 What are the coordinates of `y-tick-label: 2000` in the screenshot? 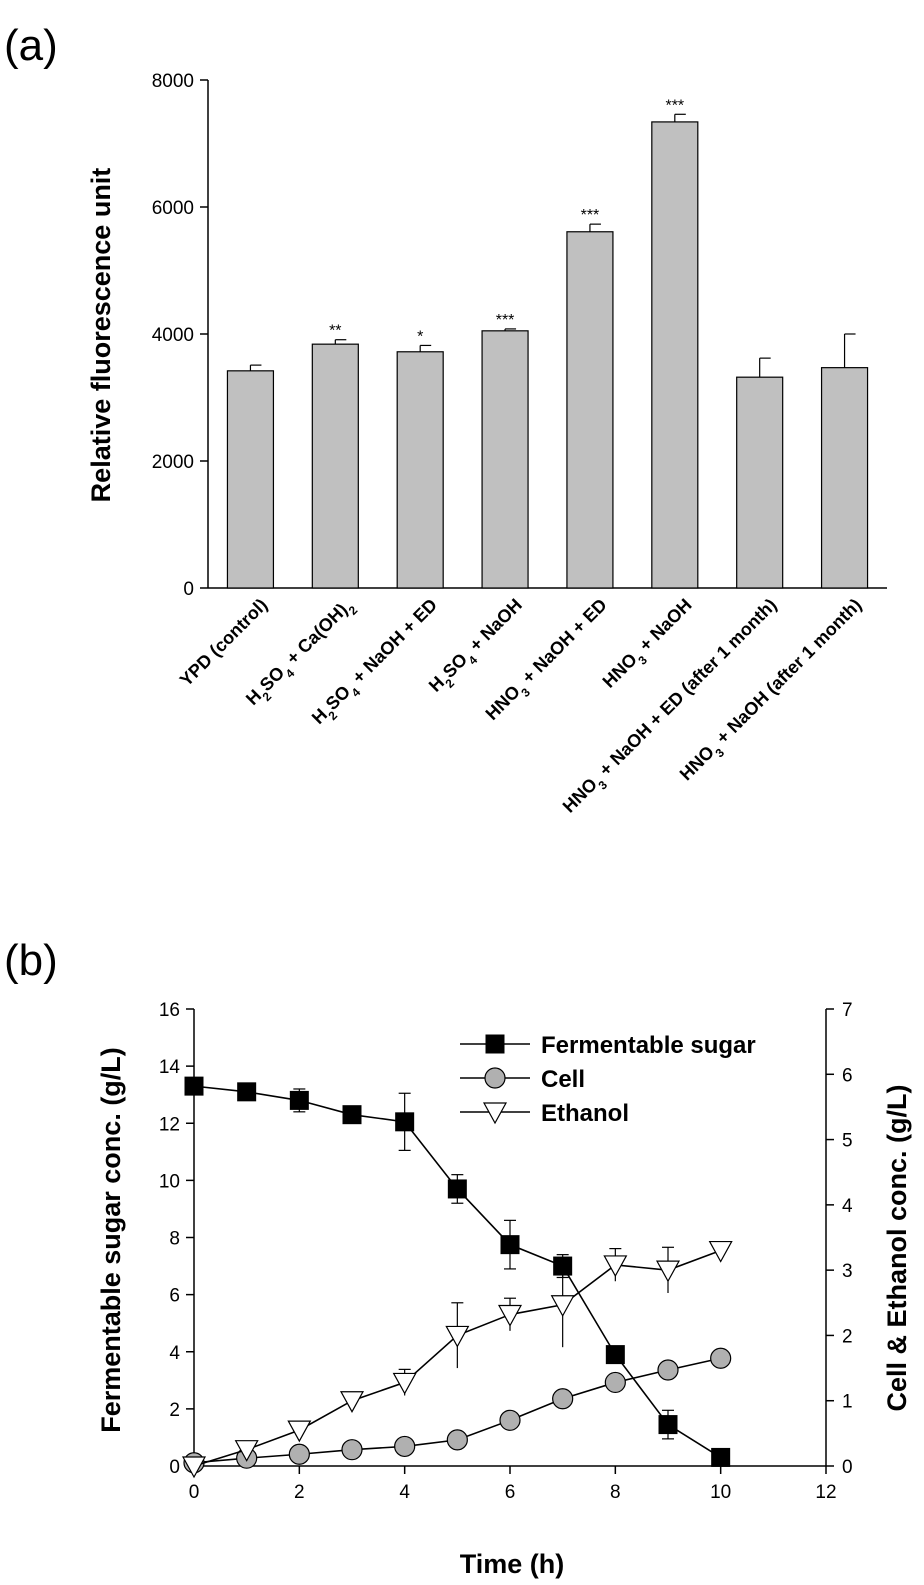 It's located at (173, 462).